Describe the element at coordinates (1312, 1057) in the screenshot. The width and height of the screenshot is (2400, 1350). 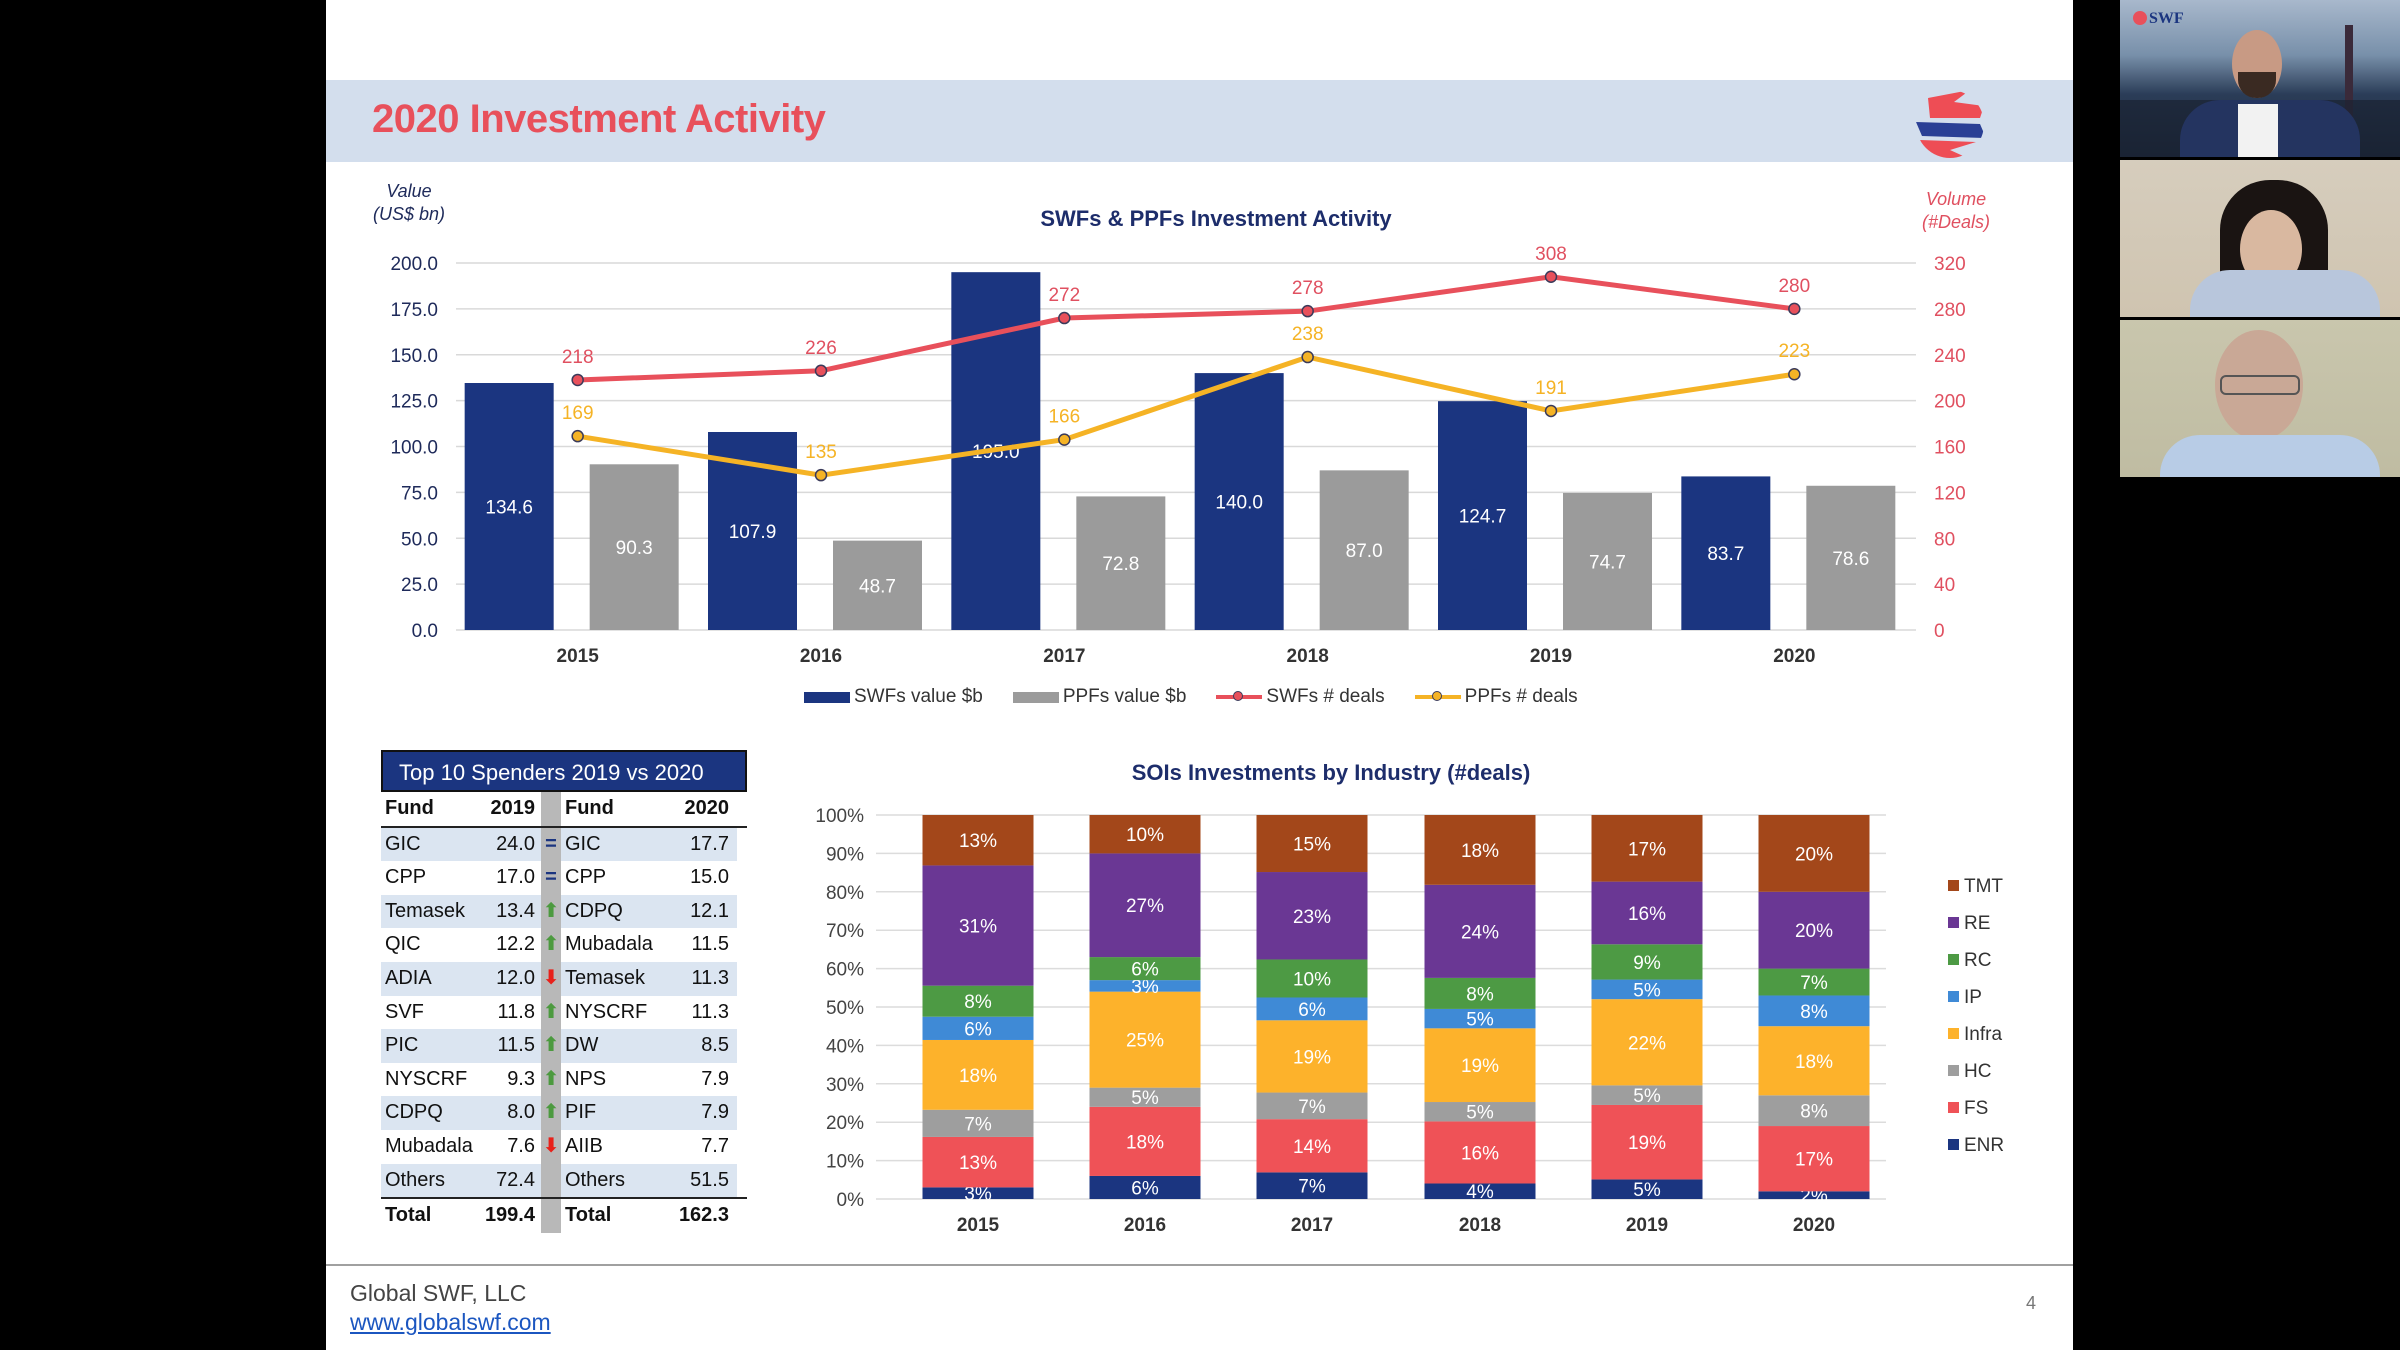
I see `segment-label: 19%` at that location.